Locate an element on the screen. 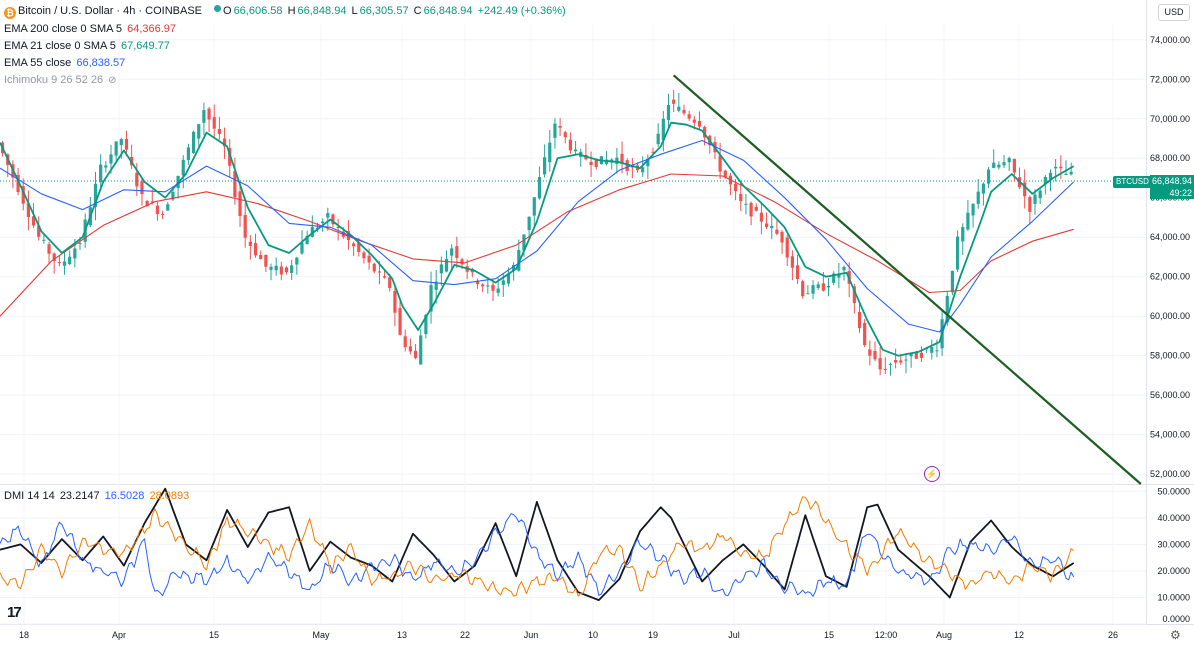  last-price-tag: 66,848.94 49:22 is located at coordinates (1172, 187).